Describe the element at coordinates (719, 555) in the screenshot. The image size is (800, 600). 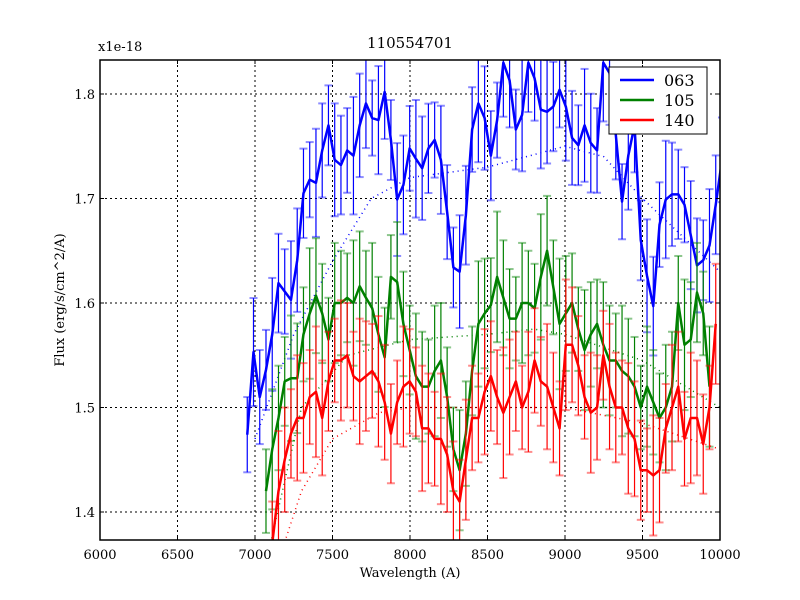
I see `x-tick-label: 10000` at that location.